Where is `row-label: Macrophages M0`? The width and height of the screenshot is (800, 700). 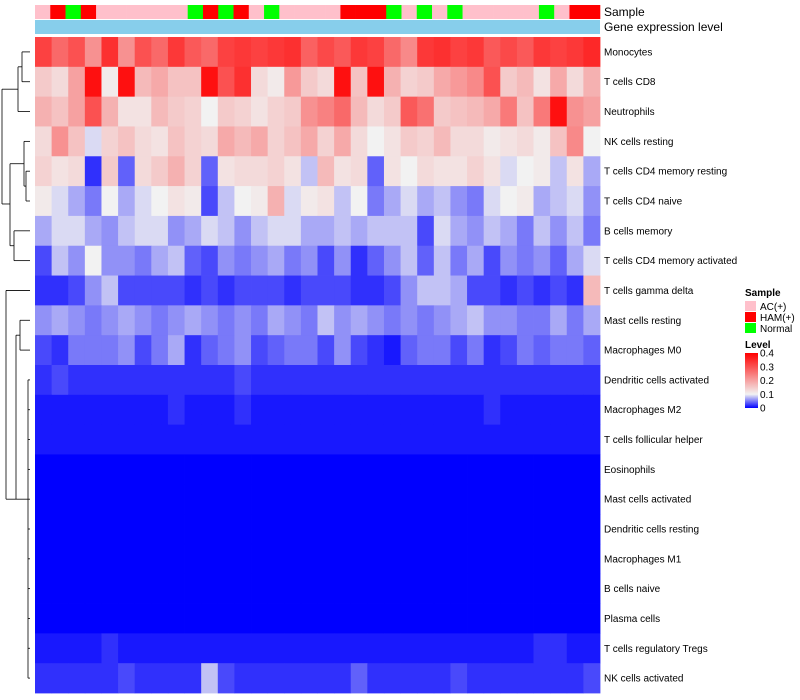 row-label: Macrophages M0 is located at coordinates (643, 351).